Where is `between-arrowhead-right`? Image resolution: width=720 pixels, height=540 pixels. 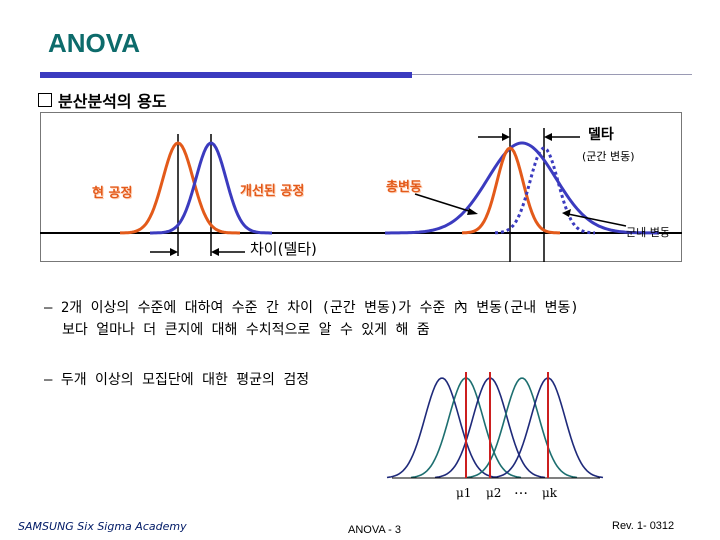
between-arrowhead-right is located at coordinates (548, 137).